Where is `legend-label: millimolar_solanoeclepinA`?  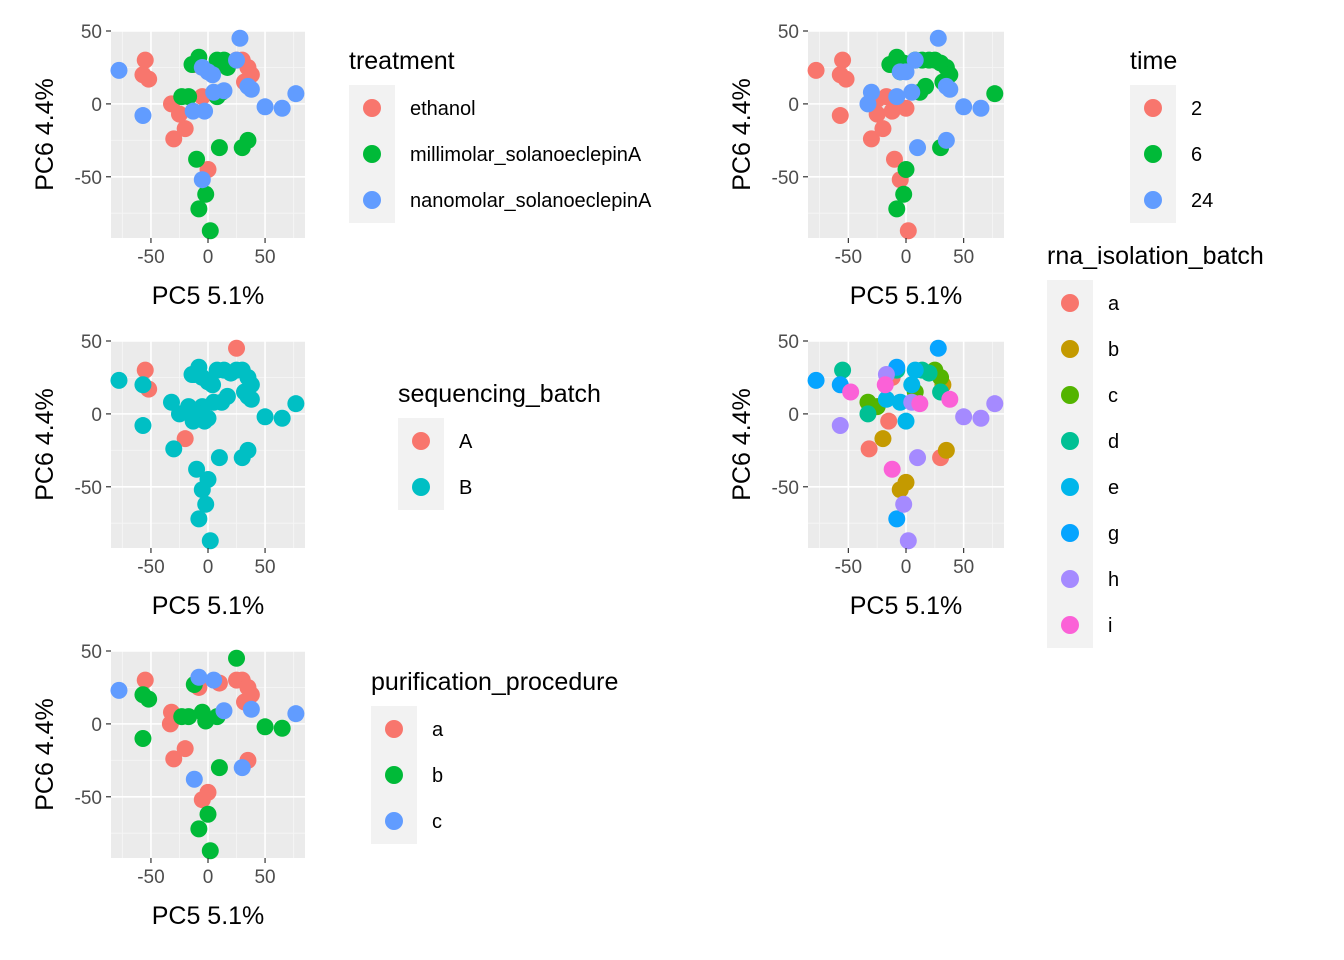
legend-label: millimolar_solanoeclepinA is located at coordinates (526, 155).